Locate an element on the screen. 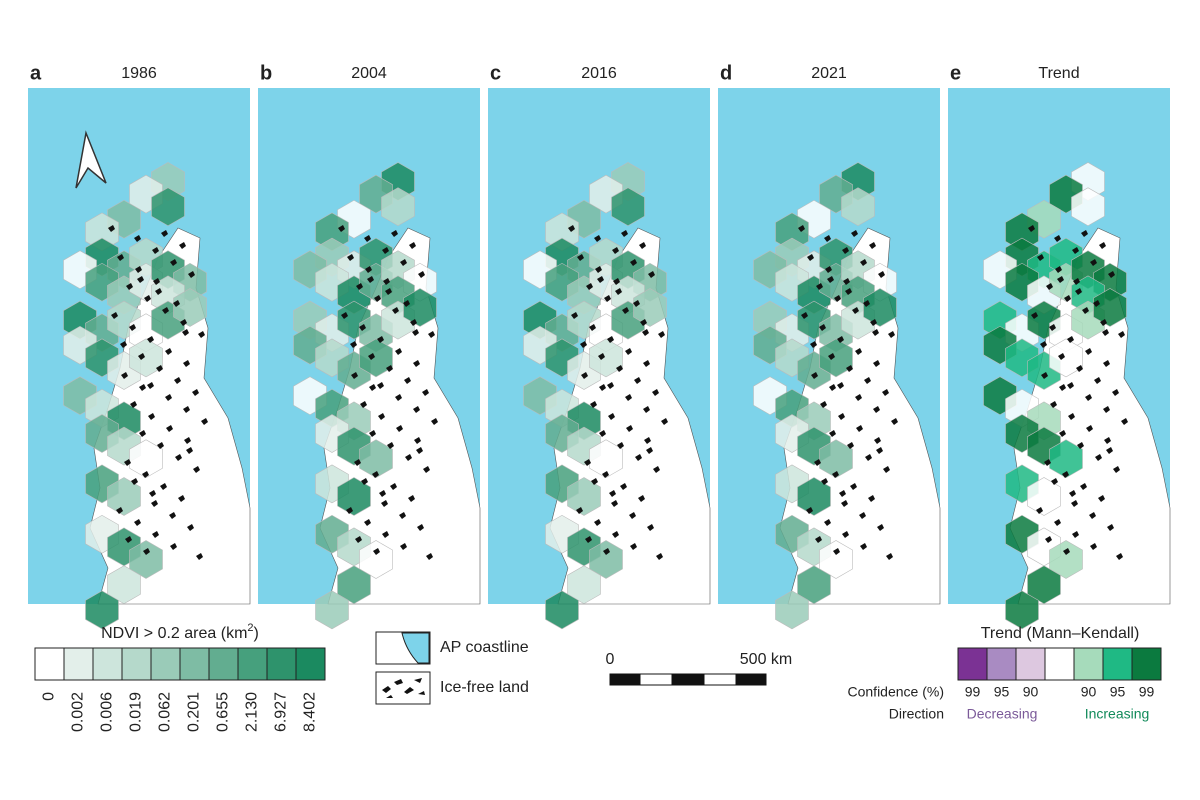  confidence-value: 95 is located at coordinates (1002, 692).